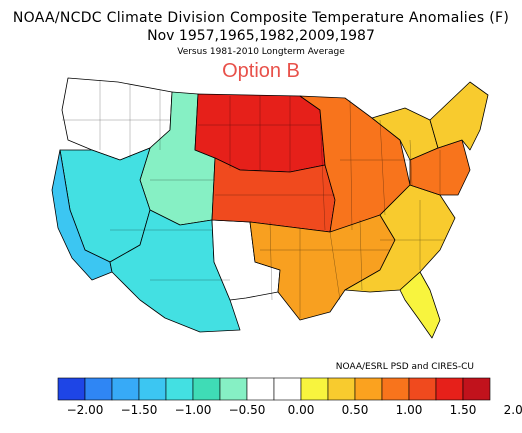  What do you see at coordinates (139, 410) in the screenshot?
I see `legend-tick-label: −1.50` at bounding box center [139, 410].